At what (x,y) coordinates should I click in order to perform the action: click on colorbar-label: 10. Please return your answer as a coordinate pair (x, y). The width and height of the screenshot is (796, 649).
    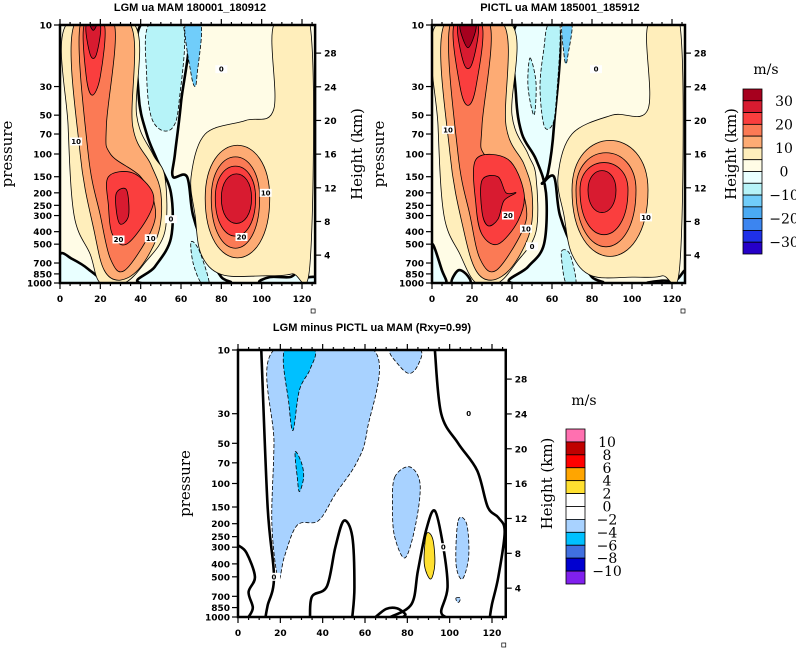
    Looking at the image, I should click on (607, 443).